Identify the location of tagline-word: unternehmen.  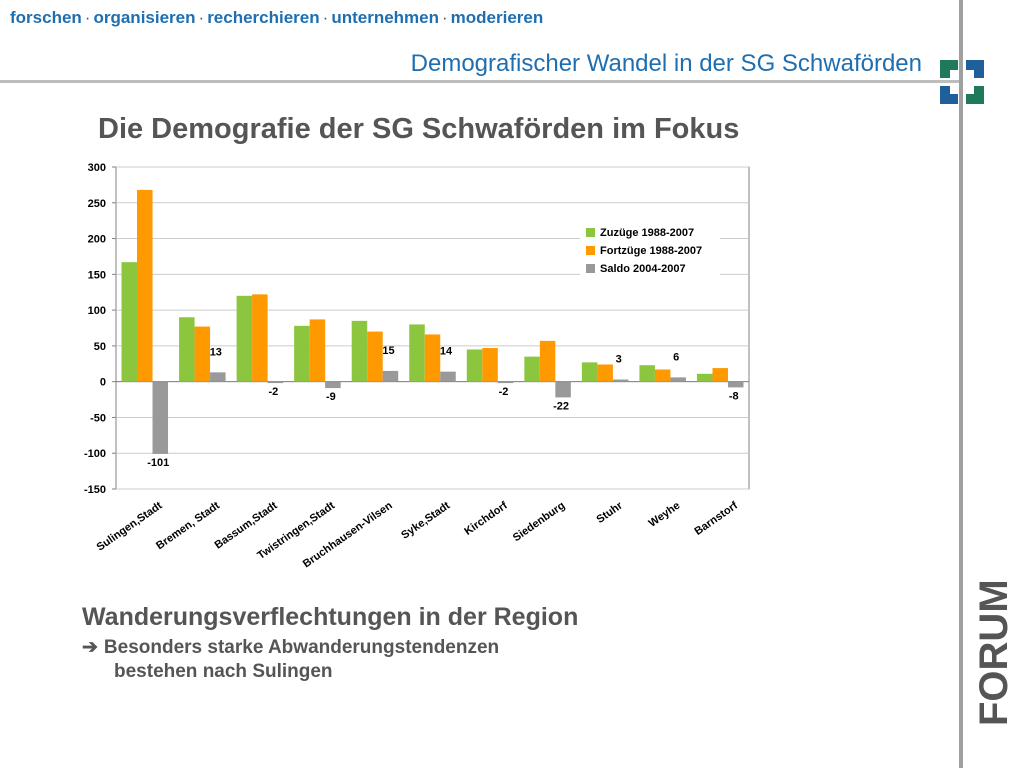
(385, 17).